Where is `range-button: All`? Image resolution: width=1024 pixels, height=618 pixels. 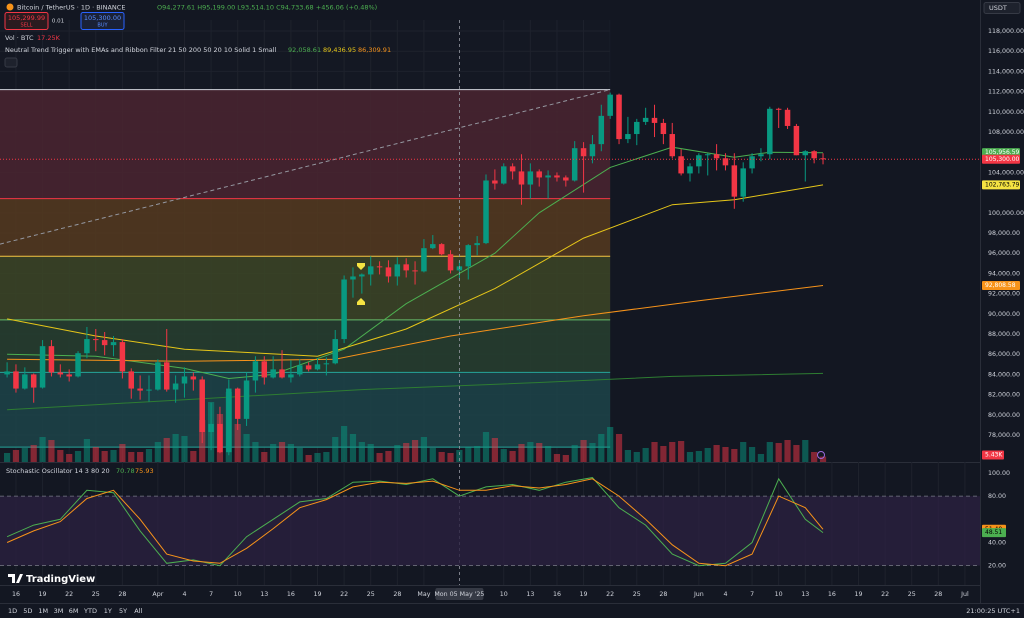 range-button: All is located at coordinates (138, 611).